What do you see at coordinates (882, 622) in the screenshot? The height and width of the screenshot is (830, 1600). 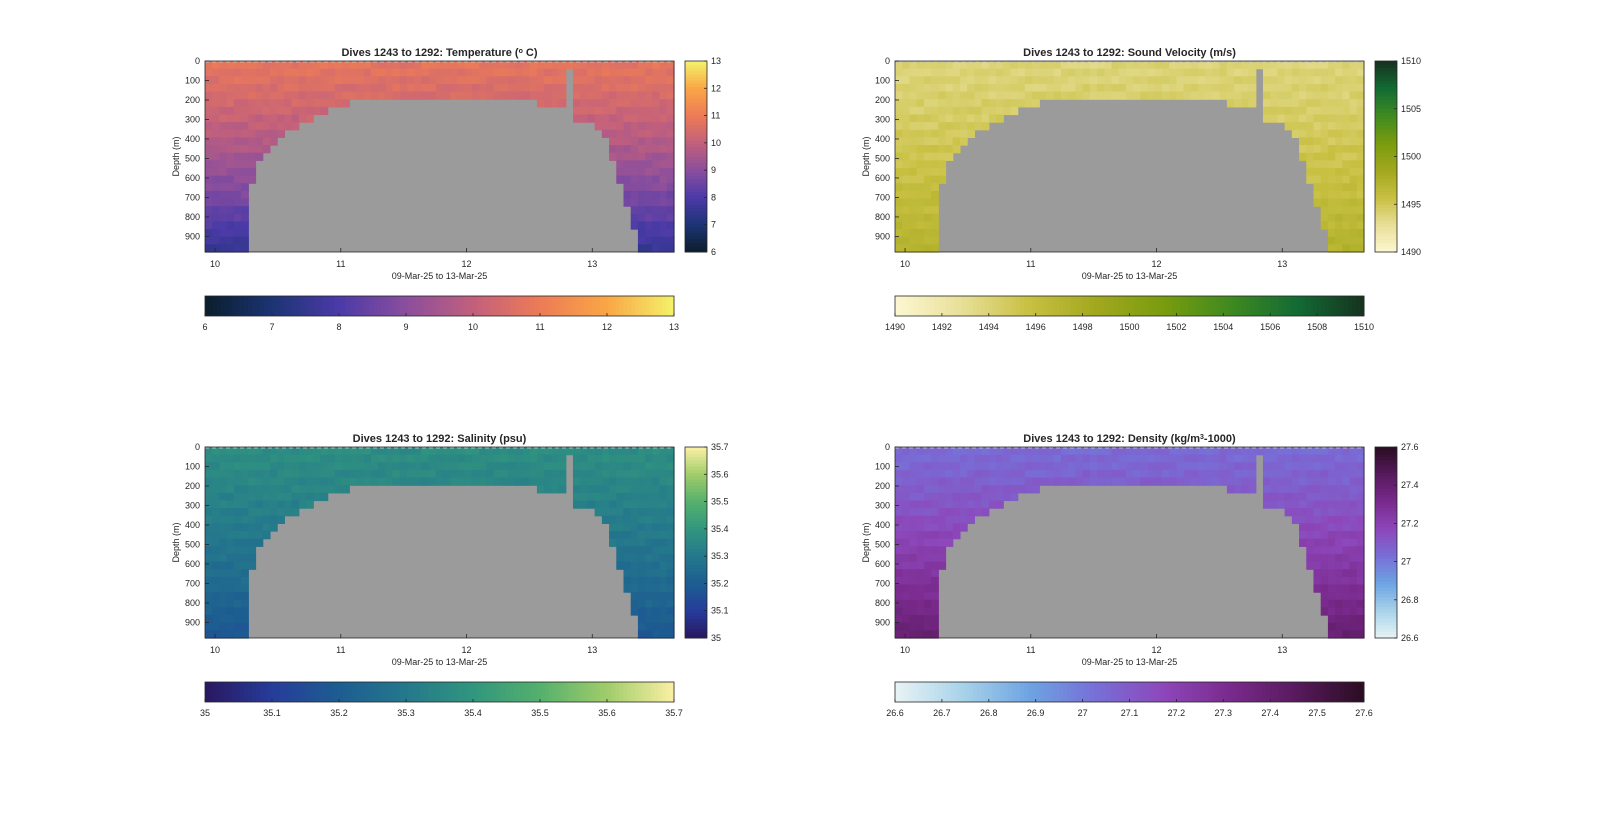 I see `y-tick-label: 900` at bounding box center [882, 622].